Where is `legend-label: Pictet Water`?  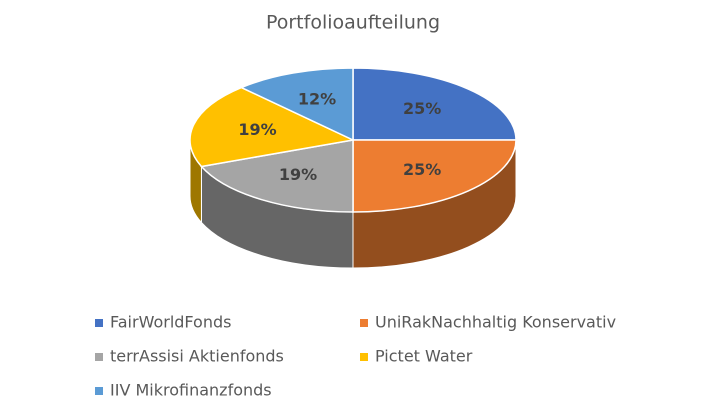 legend-label: Pictet Water is located at coordinates (424, 356).